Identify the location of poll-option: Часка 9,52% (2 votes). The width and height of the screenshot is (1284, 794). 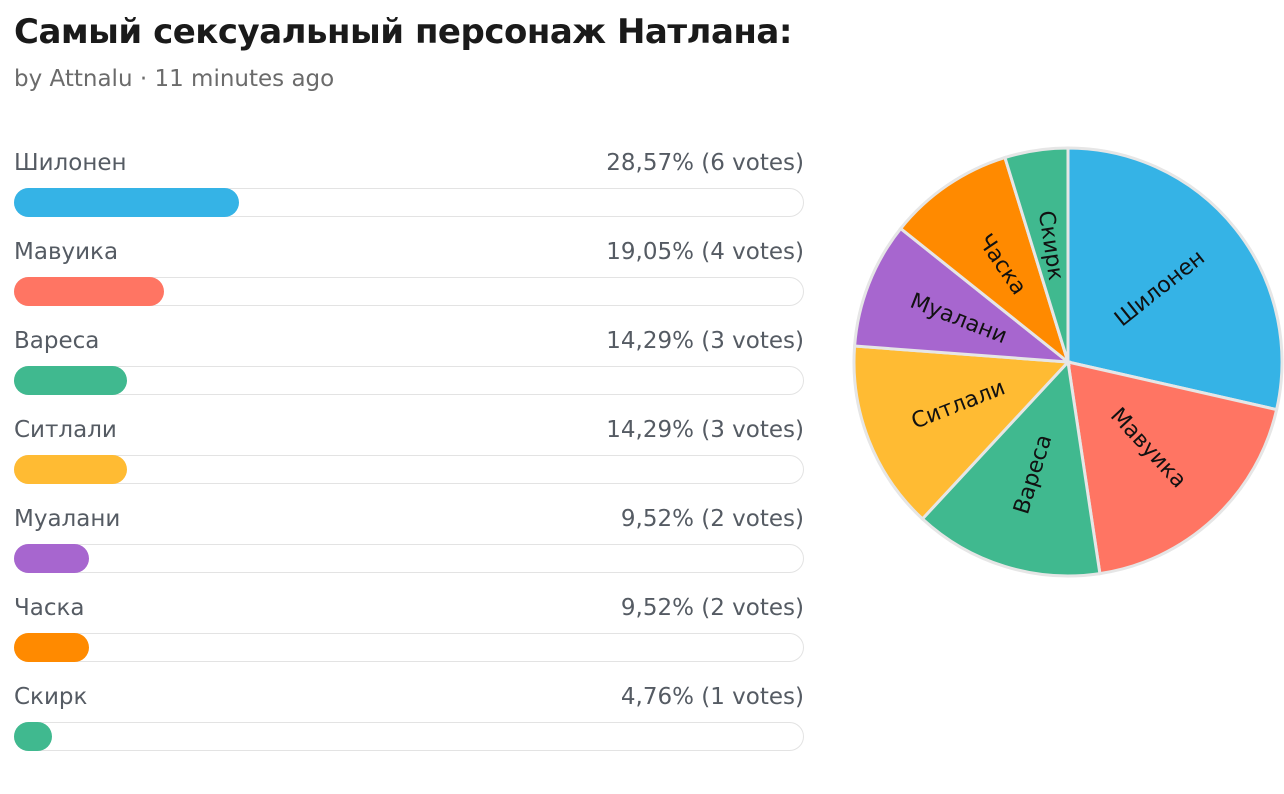
(409, 635).